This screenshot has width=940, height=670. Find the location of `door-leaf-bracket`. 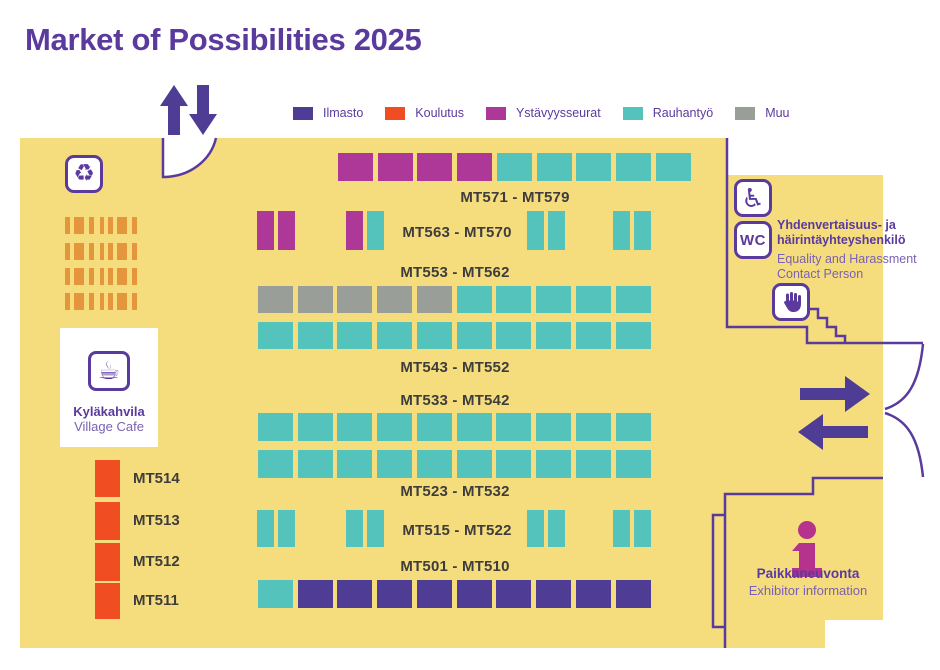

door-leaf-bracket is located at coordinates (718, 571).